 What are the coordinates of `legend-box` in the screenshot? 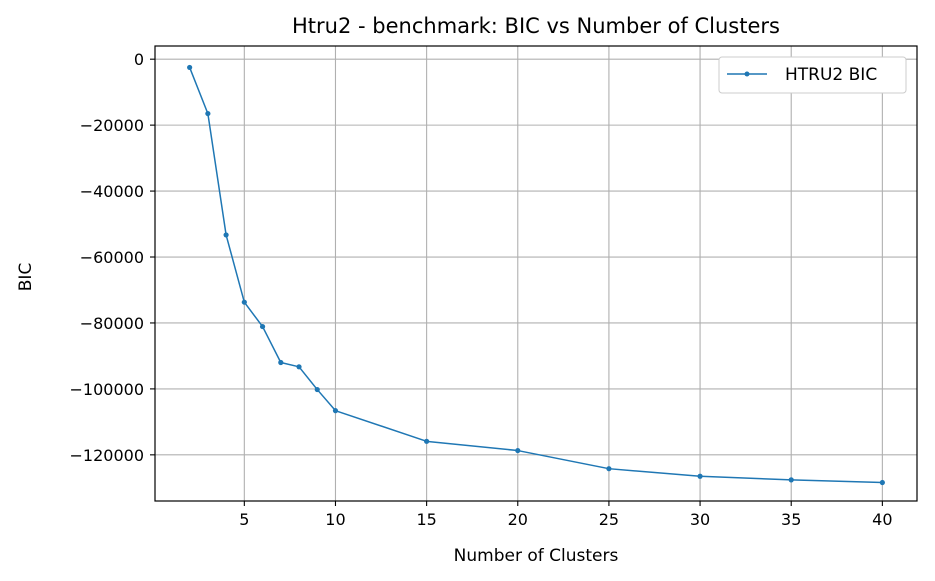 It's located at (812, 75).